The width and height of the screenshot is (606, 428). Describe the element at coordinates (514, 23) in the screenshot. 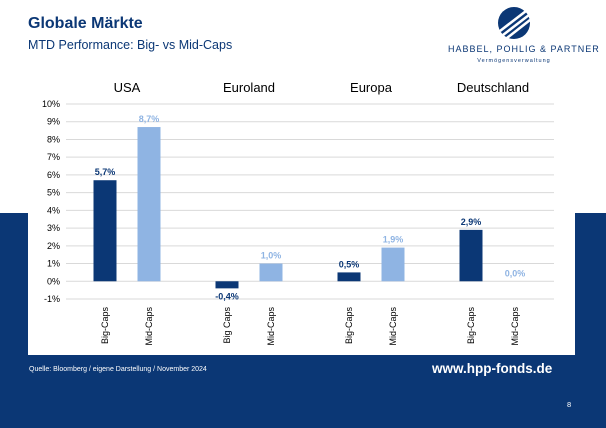

I see `logo-emblem-icon` at that location.